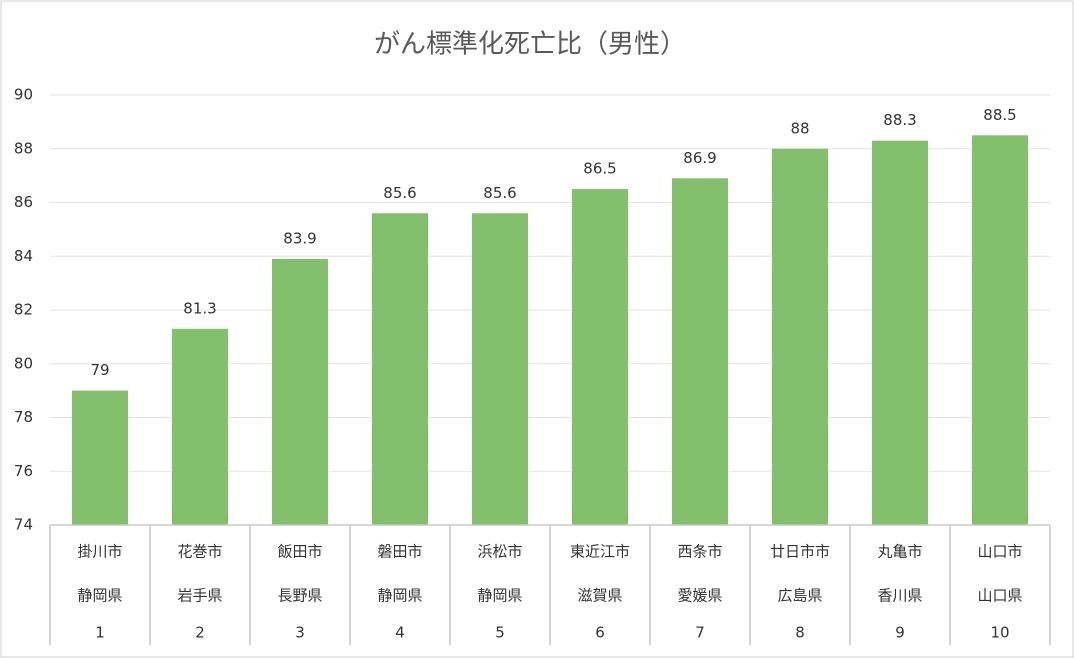 The height and width of the screenshot is (658, 1074). Describe the element at coordinates (799, 128) in the screenshot. I see `value-label: 88` at that location.